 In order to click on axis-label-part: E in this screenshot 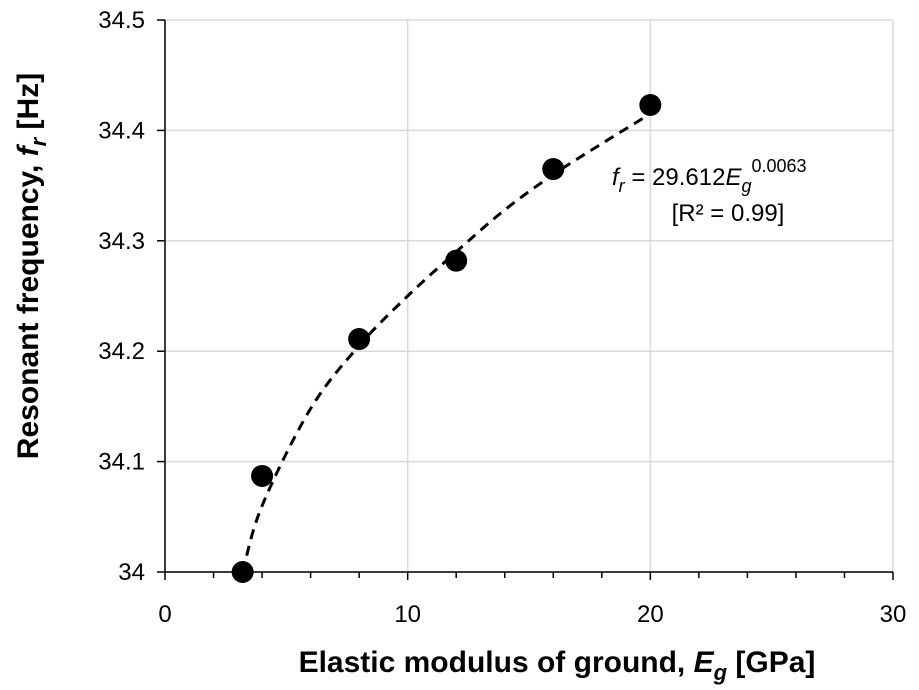, I will do `click(704, 662)`.